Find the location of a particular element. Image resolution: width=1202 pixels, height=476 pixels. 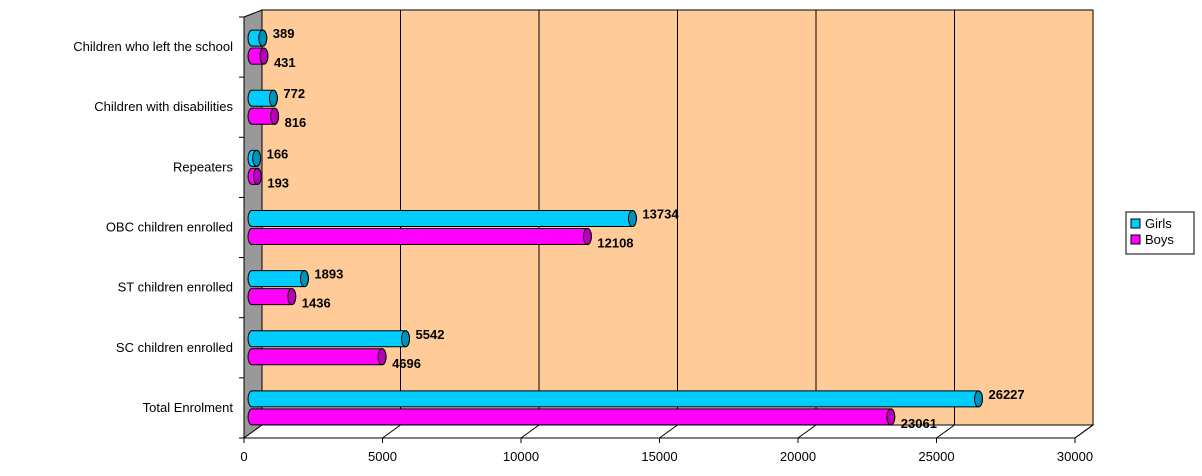

value-label-boys-obc-children-enrolled: 12108 is located at coordinates (615, 243).